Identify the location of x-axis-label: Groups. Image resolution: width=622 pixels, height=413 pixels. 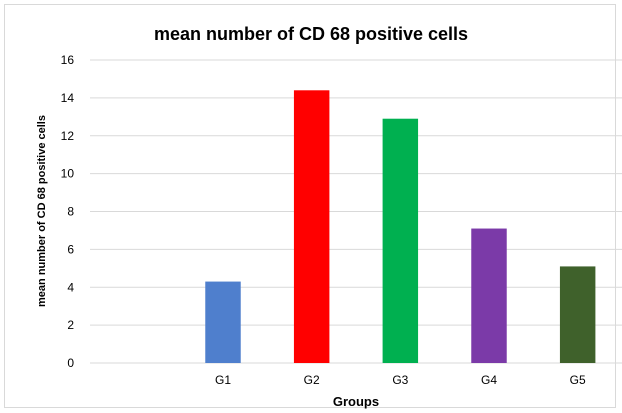
(356, 401).